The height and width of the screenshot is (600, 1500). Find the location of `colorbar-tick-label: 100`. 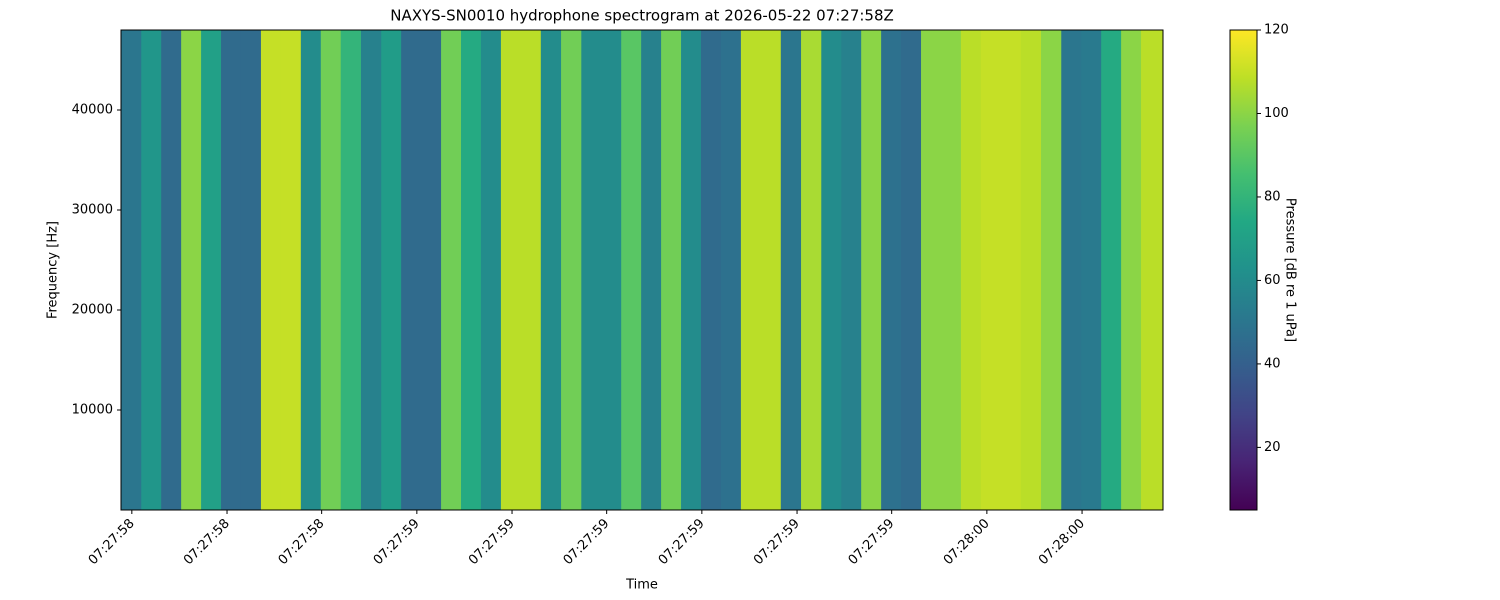

colorbar-tick-label: 100 is located at coordinates (1276, 113).